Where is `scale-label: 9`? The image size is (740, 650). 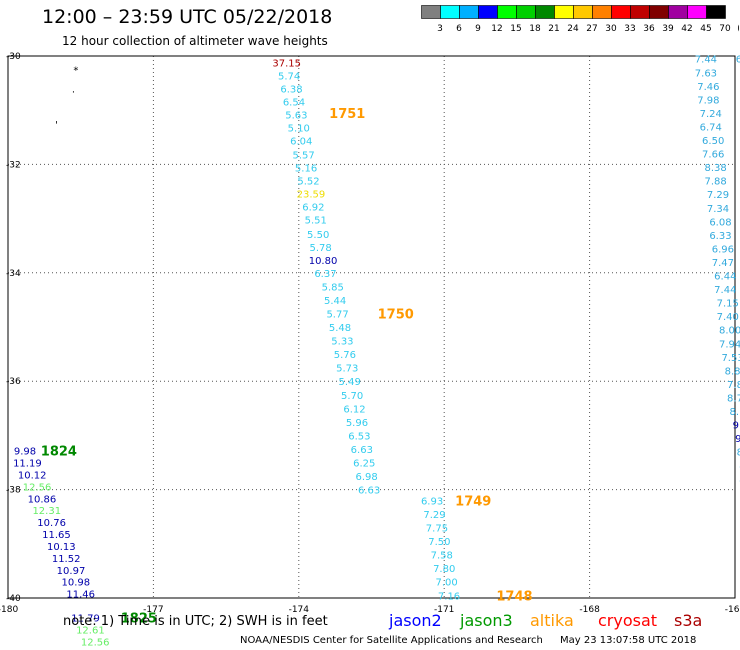
scale-label: 9 is located at coordinates (478, 28).